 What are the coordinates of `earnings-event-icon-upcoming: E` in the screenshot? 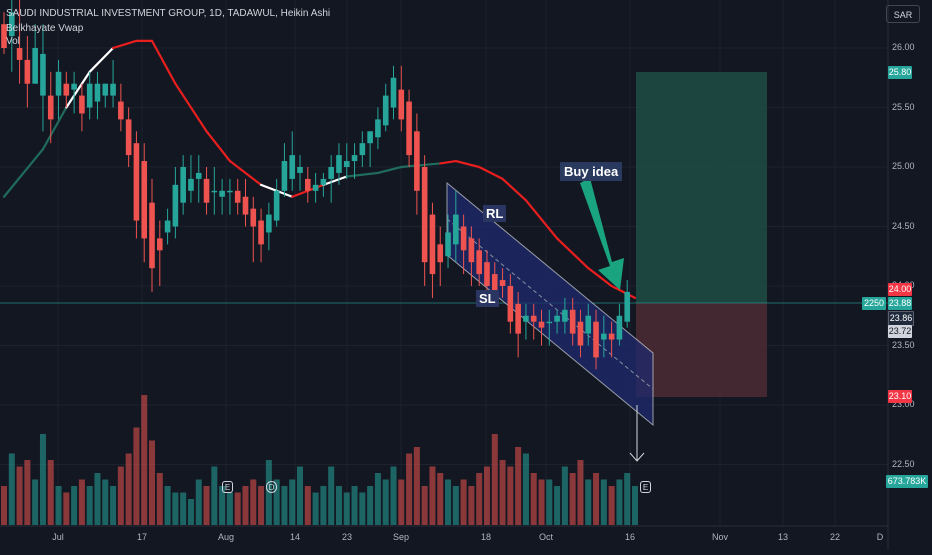 It's located at (645, 487).